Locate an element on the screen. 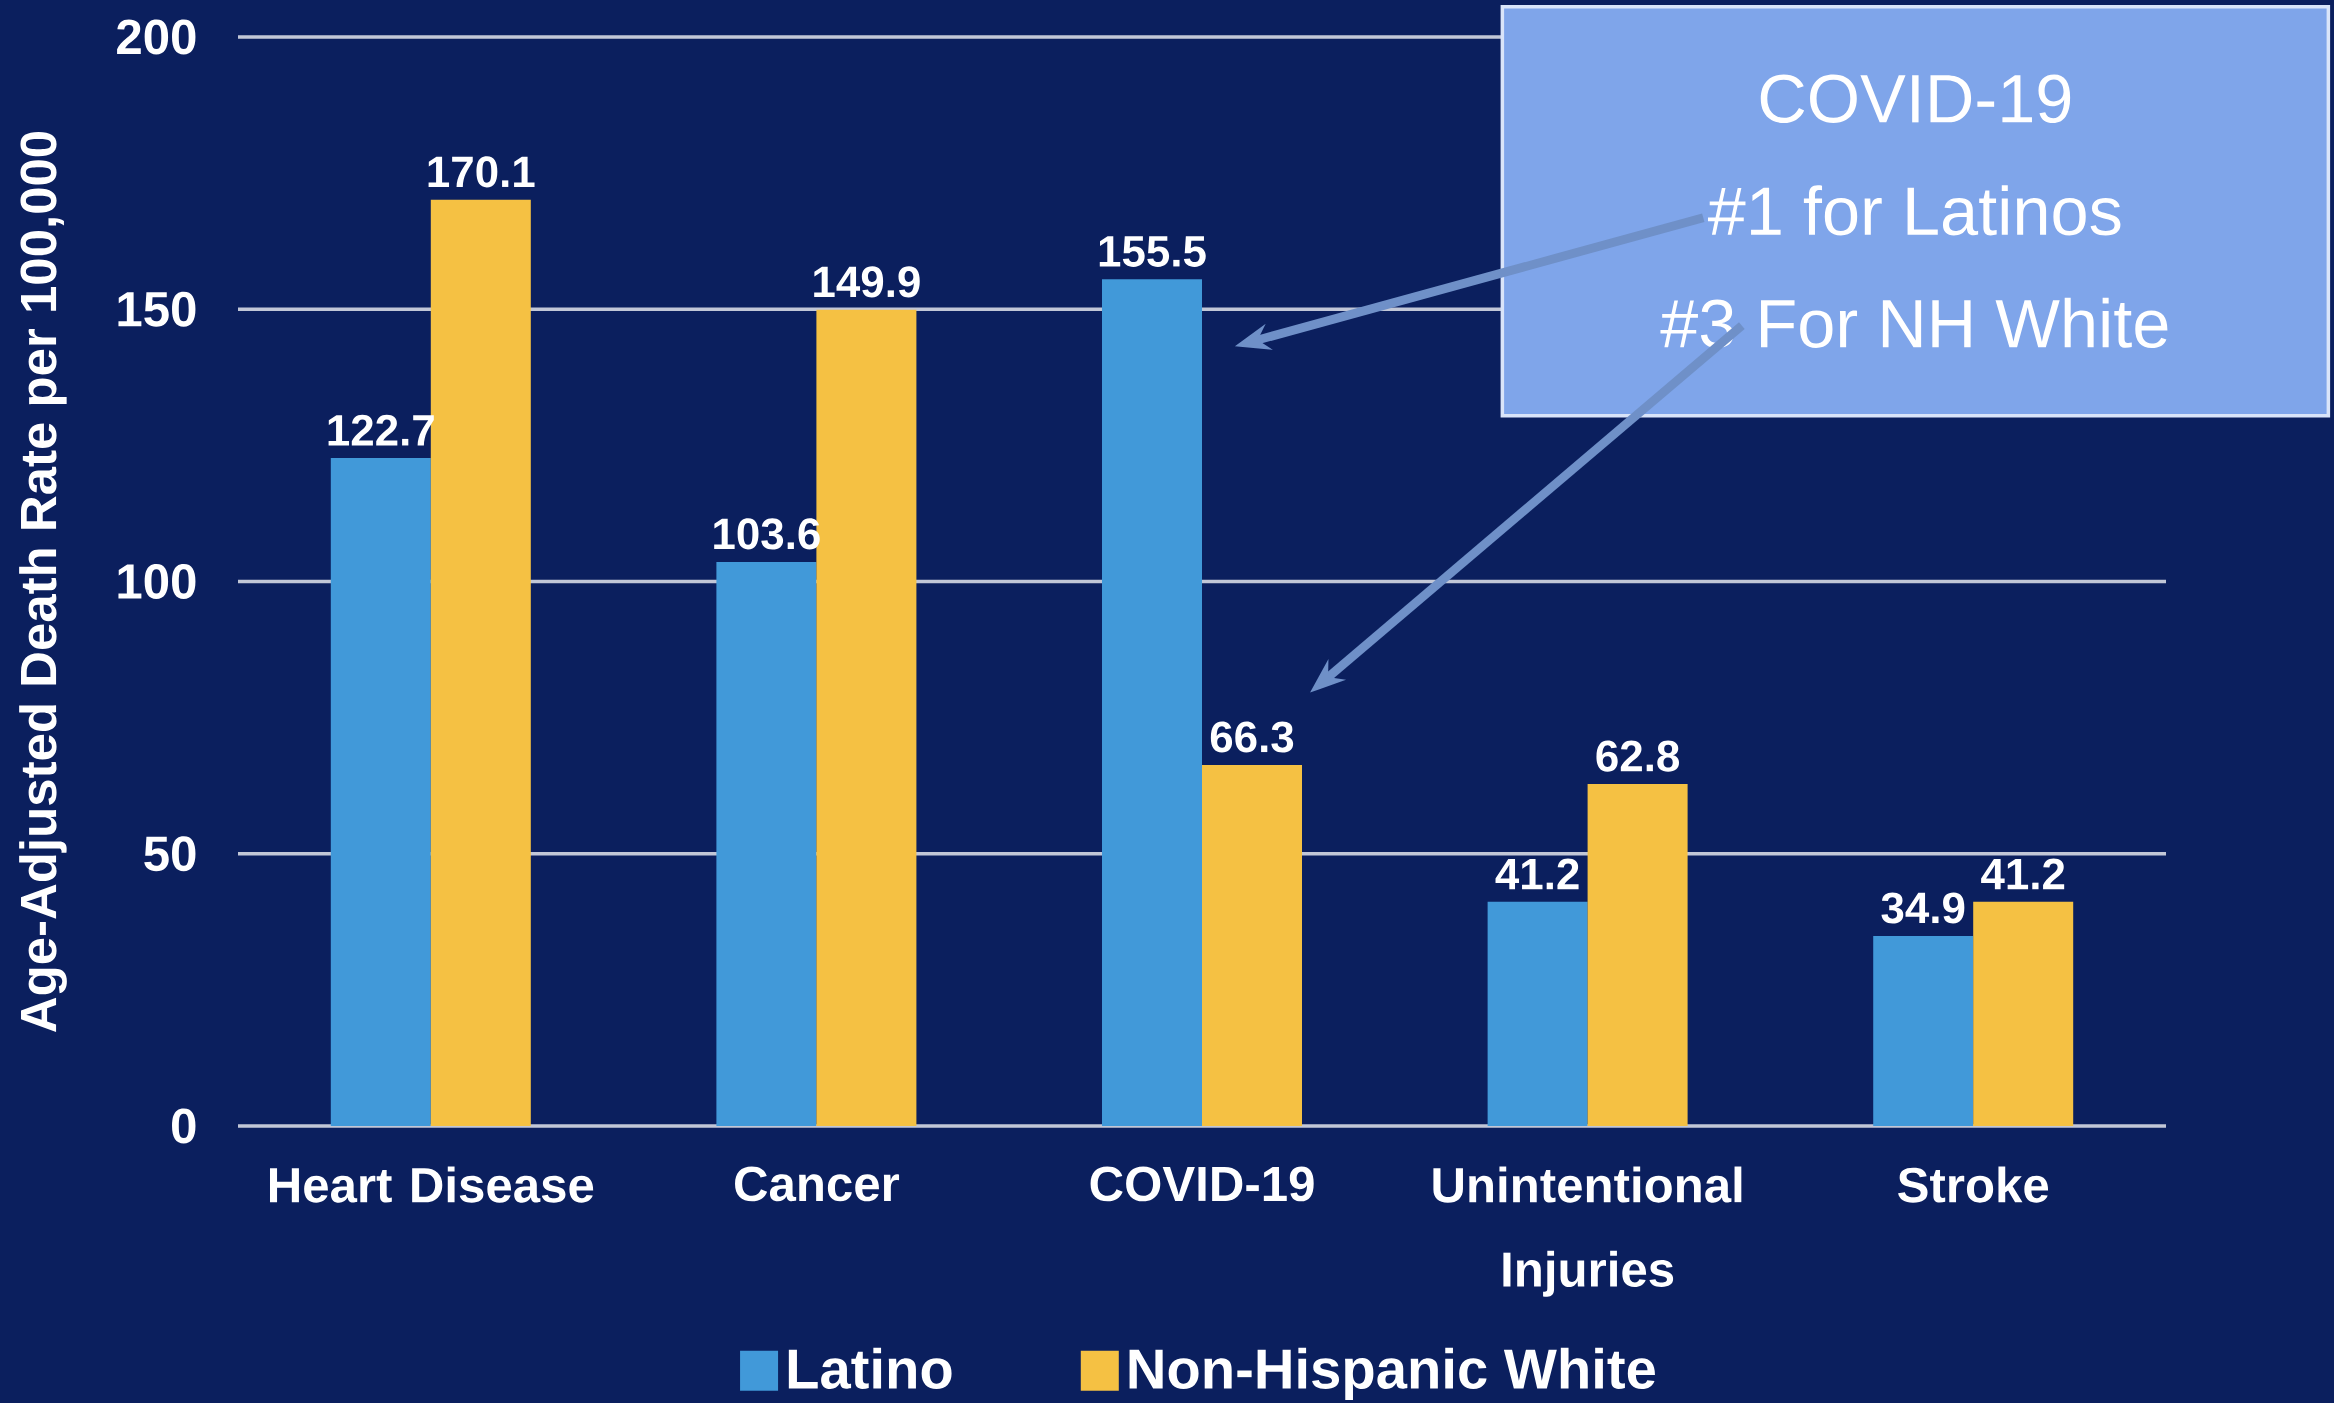 The height and width of the screenshot is (1403, 2334). data-label: 66.3 is located at coordinates (1252, 737).